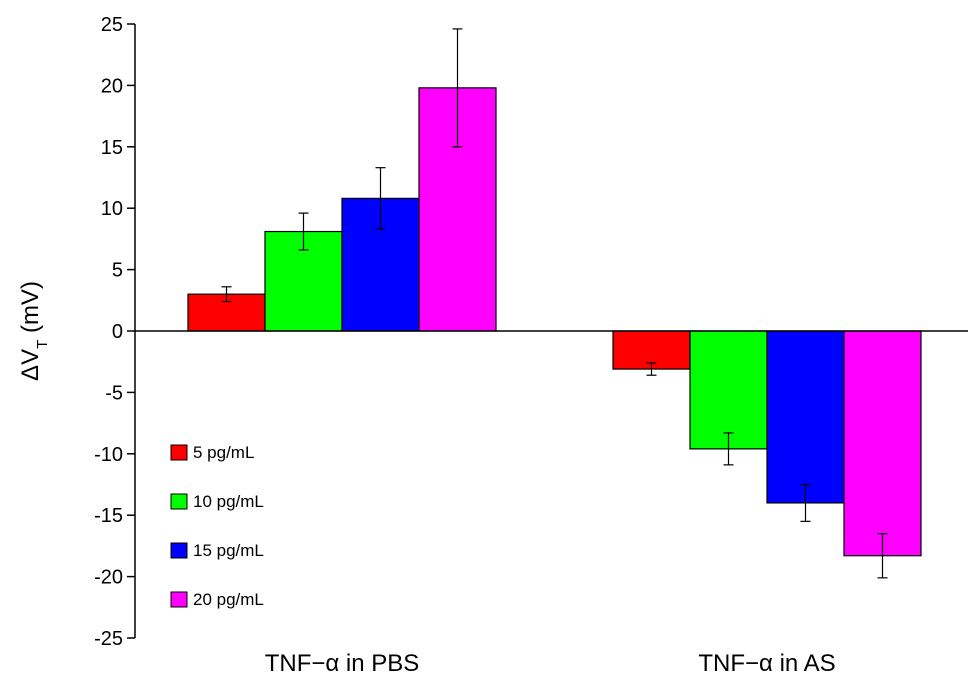 This screenshot has width=968, height=681. What do you see at coordinates (117, 271) in the screenshot?
I see `y-tick-label: 5` at bounding box center [117, 271].